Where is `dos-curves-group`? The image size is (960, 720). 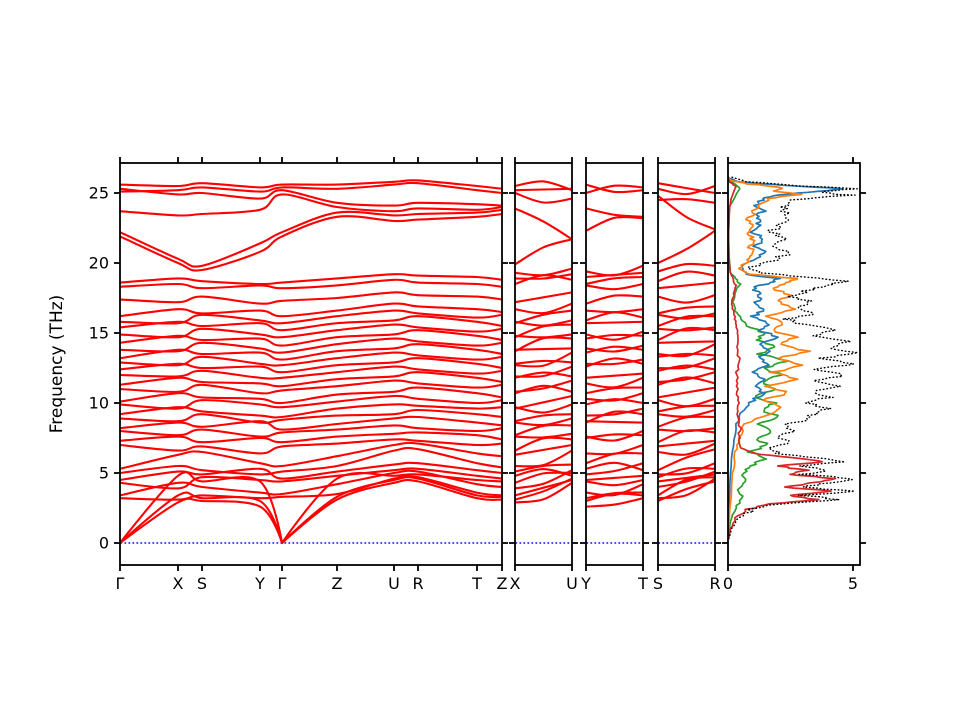
dos-curves-group is located at coordinates (793, 357).